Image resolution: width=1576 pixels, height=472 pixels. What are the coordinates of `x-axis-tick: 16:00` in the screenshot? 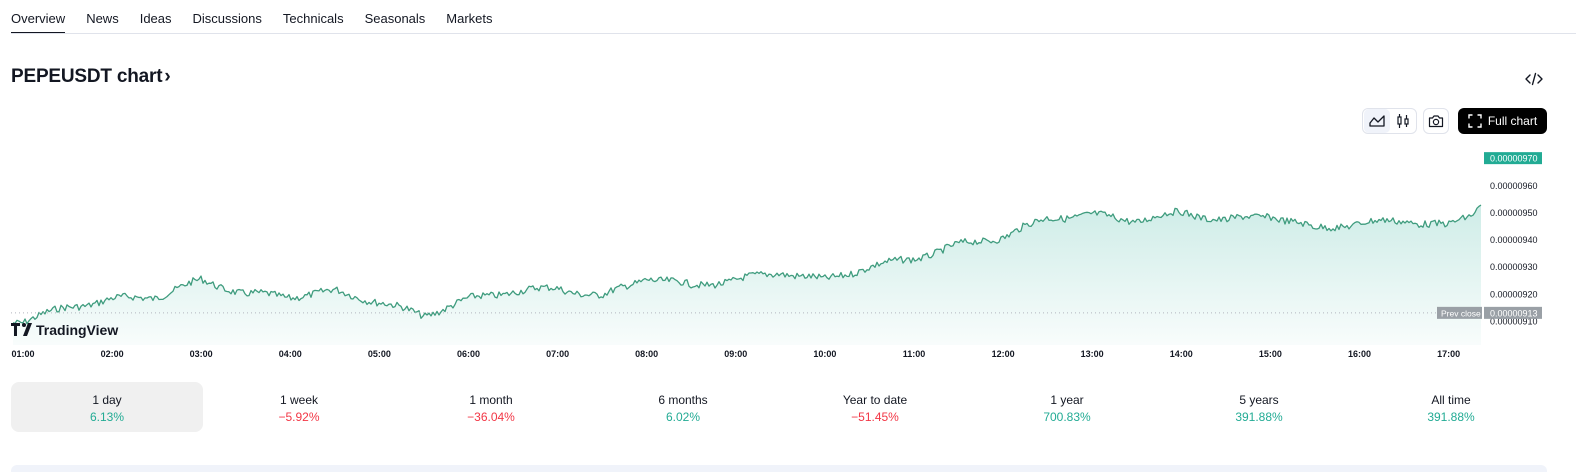 It's located at (1359, 354).